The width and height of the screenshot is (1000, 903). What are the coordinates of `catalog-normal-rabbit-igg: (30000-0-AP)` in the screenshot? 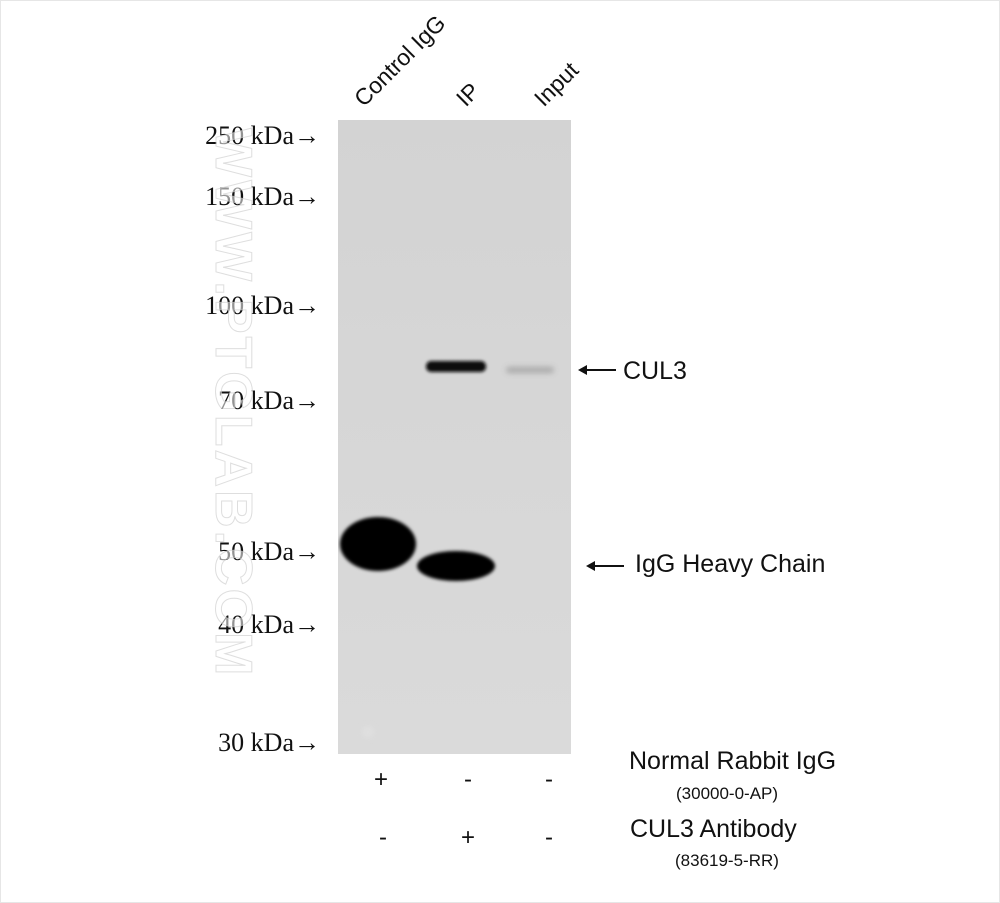 It's located at (727, 793).